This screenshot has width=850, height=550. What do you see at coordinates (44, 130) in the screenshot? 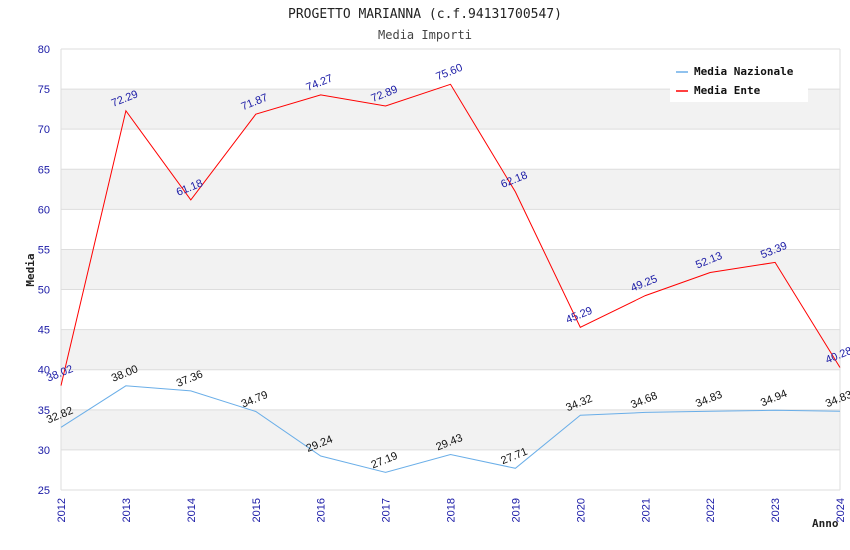
I see `y-tick-label: 70` at bounding box center [44, 130].